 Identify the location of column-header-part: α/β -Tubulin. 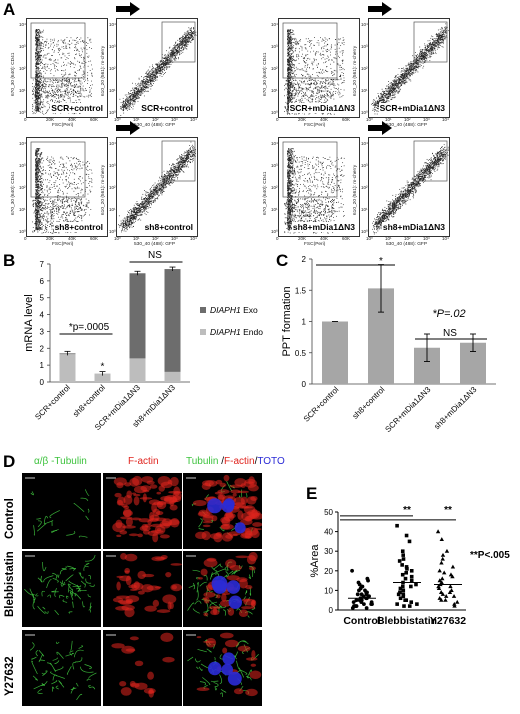
(60, 461).